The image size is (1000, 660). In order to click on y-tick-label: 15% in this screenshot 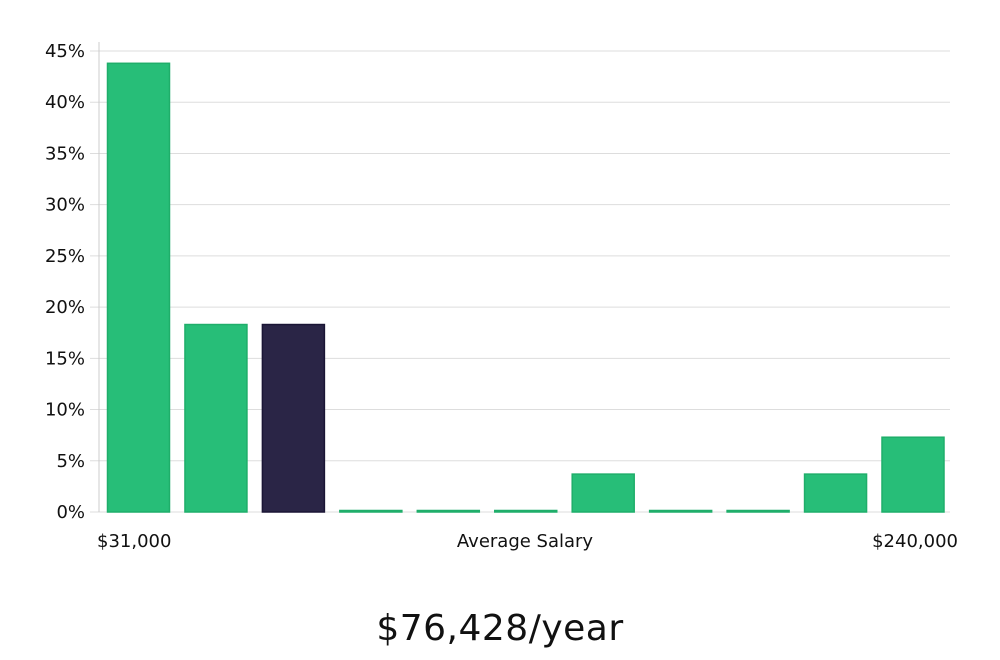, I will do `click(65, 358)`.